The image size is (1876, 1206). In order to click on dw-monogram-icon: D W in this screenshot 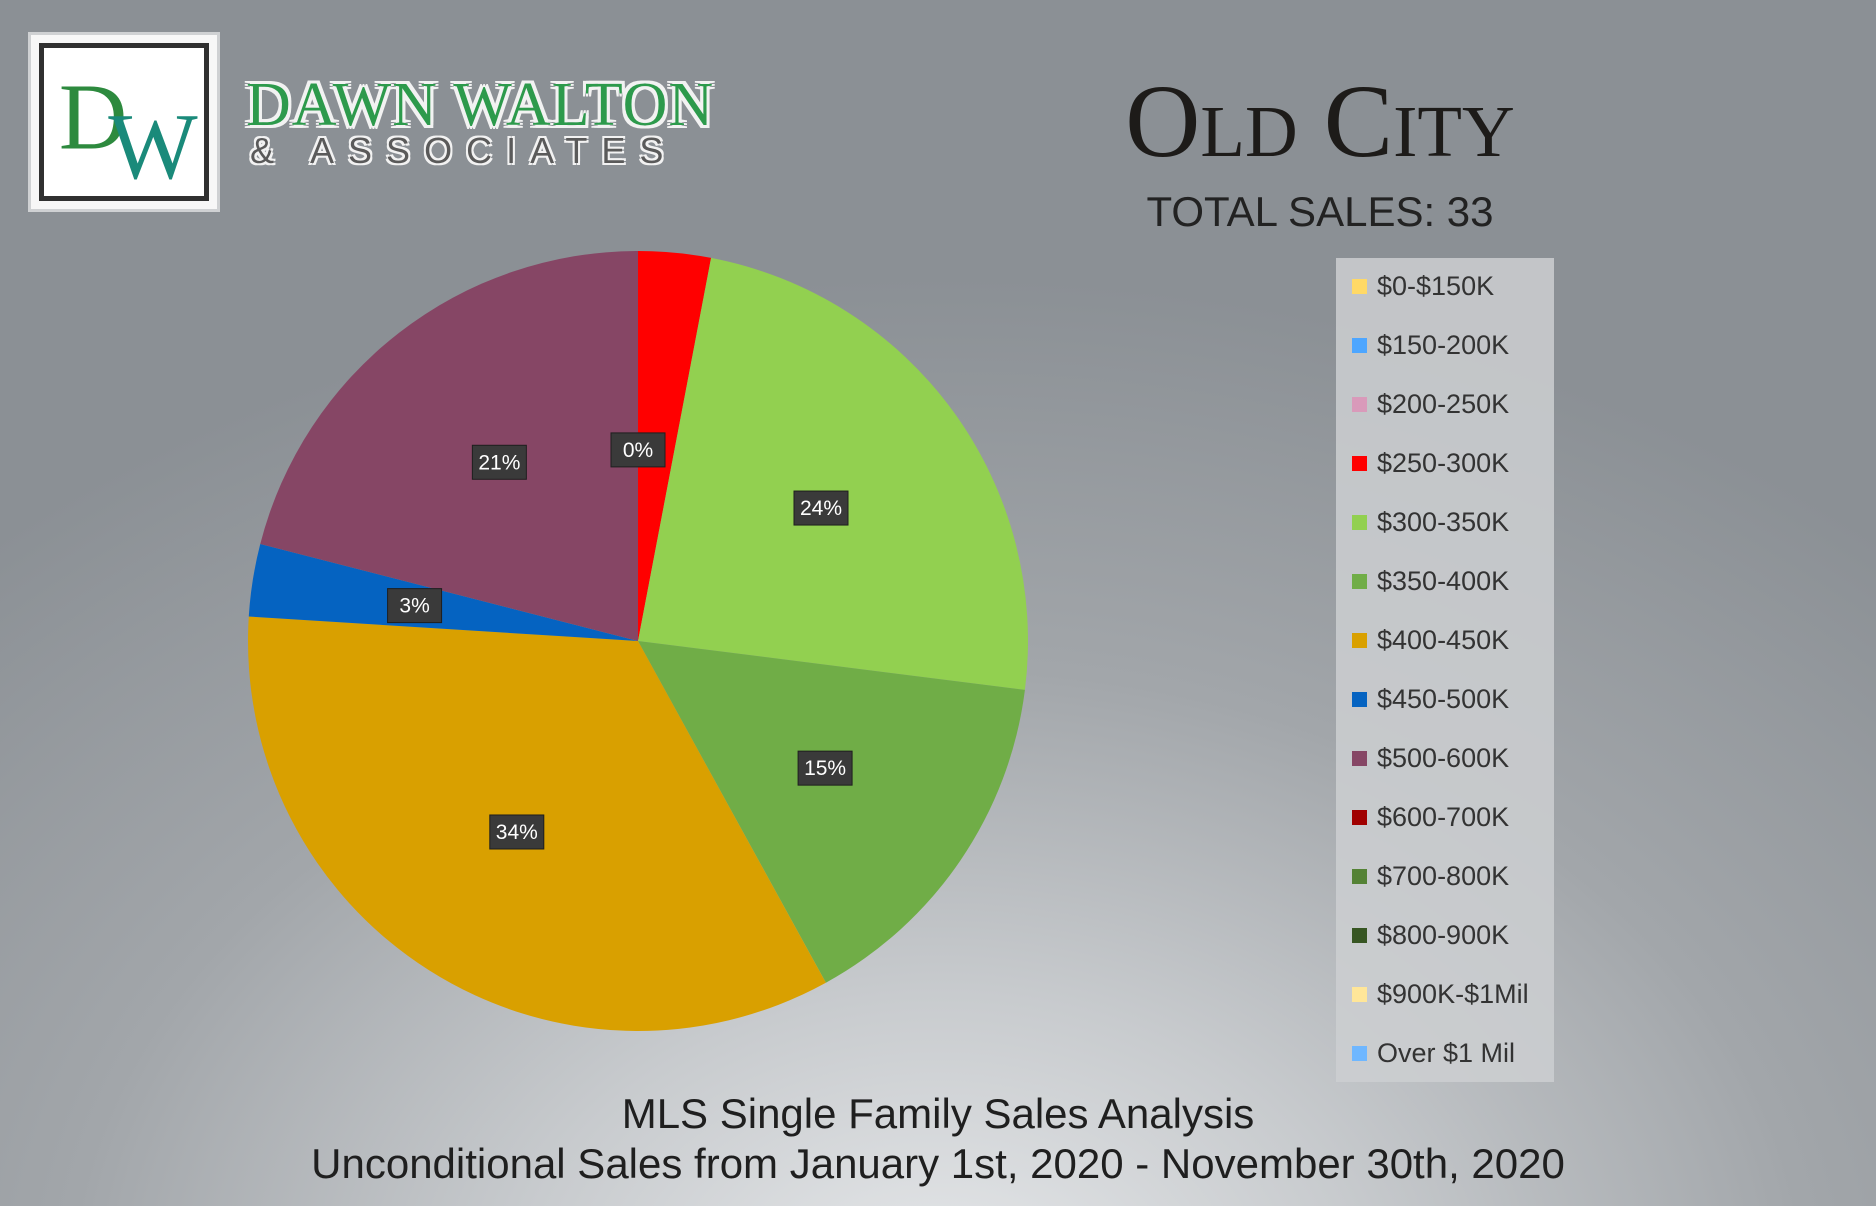, I will do `click(128, 131)`.